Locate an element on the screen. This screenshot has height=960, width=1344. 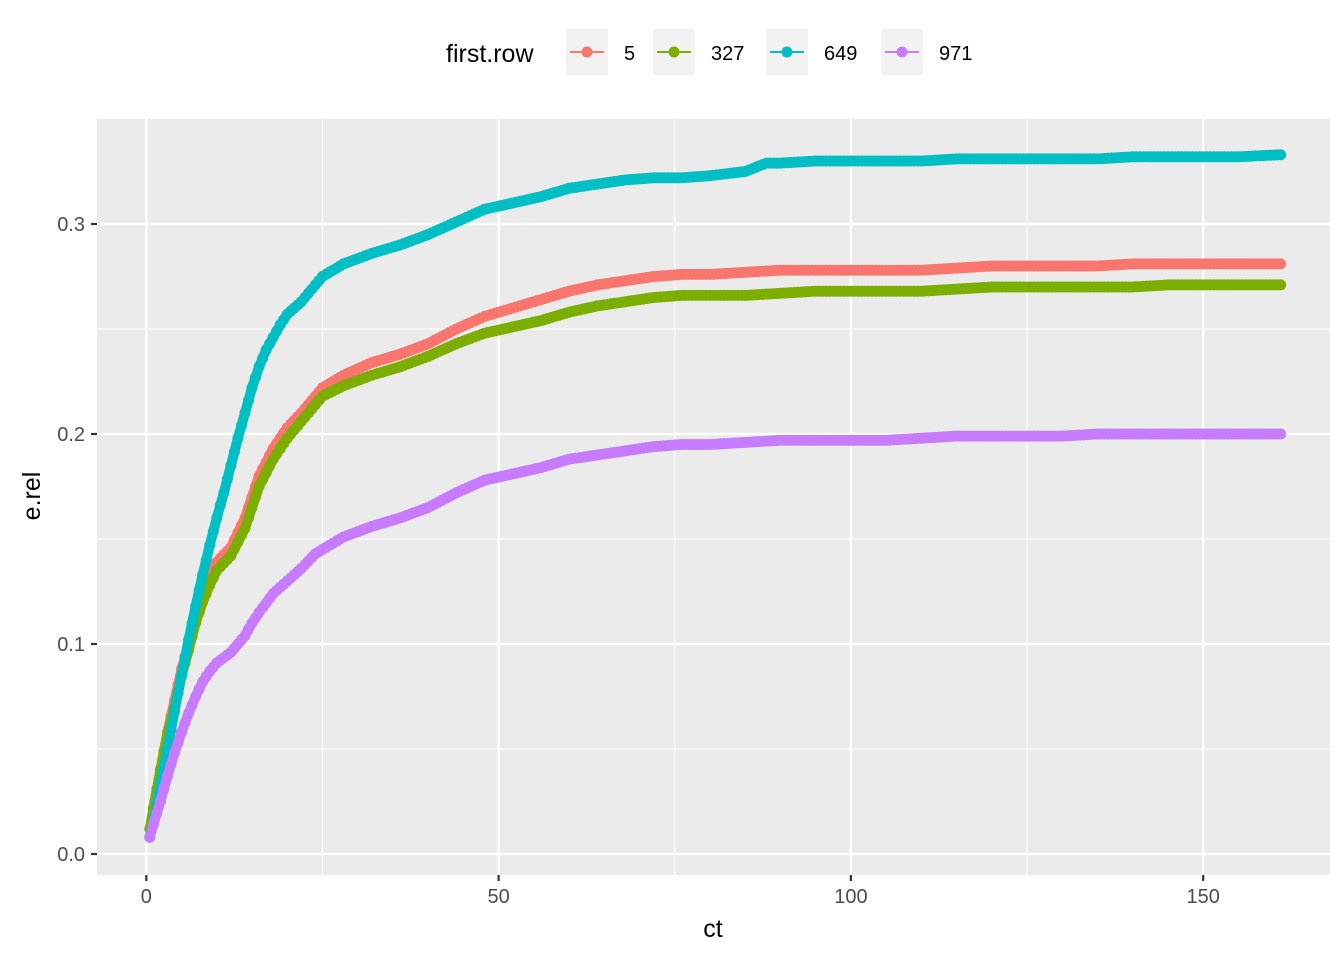
legend-label: 327 is located at coordinates (727, 54).